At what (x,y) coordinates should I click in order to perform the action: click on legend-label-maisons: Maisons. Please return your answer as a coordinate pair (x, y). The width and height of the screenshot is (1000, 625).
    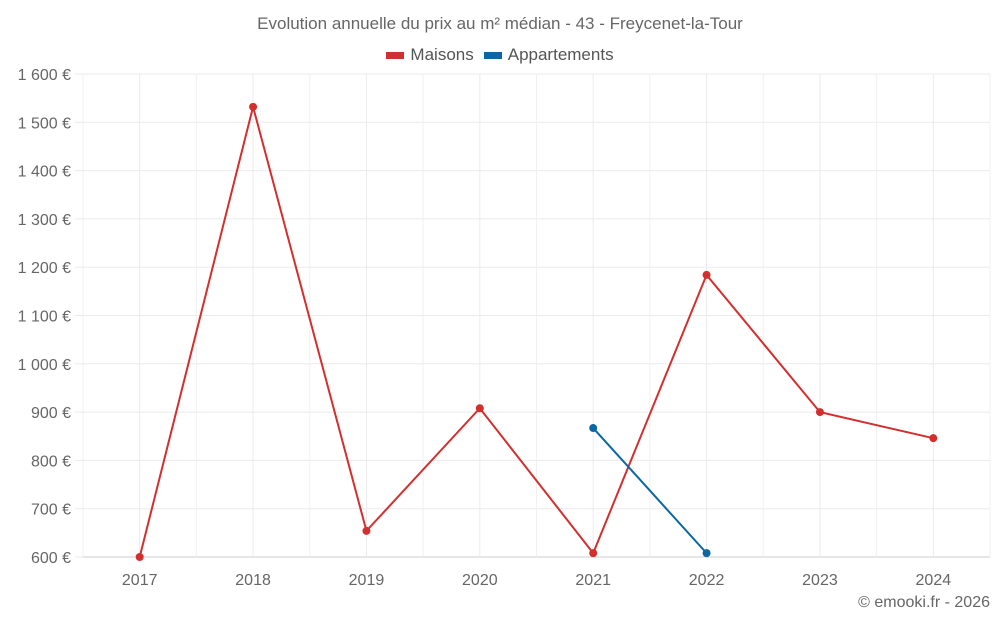
    Looking at the image, I should click on (442, 54).